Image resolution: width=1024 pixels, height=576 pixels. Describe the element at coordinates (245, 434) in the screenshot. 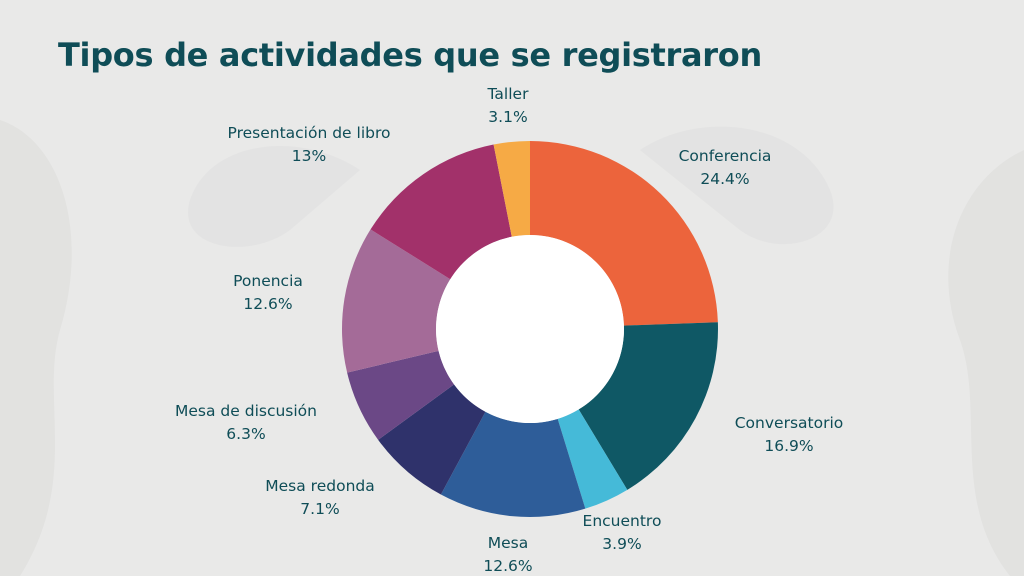

I see `slice-percentage: 6.3%` at that location.